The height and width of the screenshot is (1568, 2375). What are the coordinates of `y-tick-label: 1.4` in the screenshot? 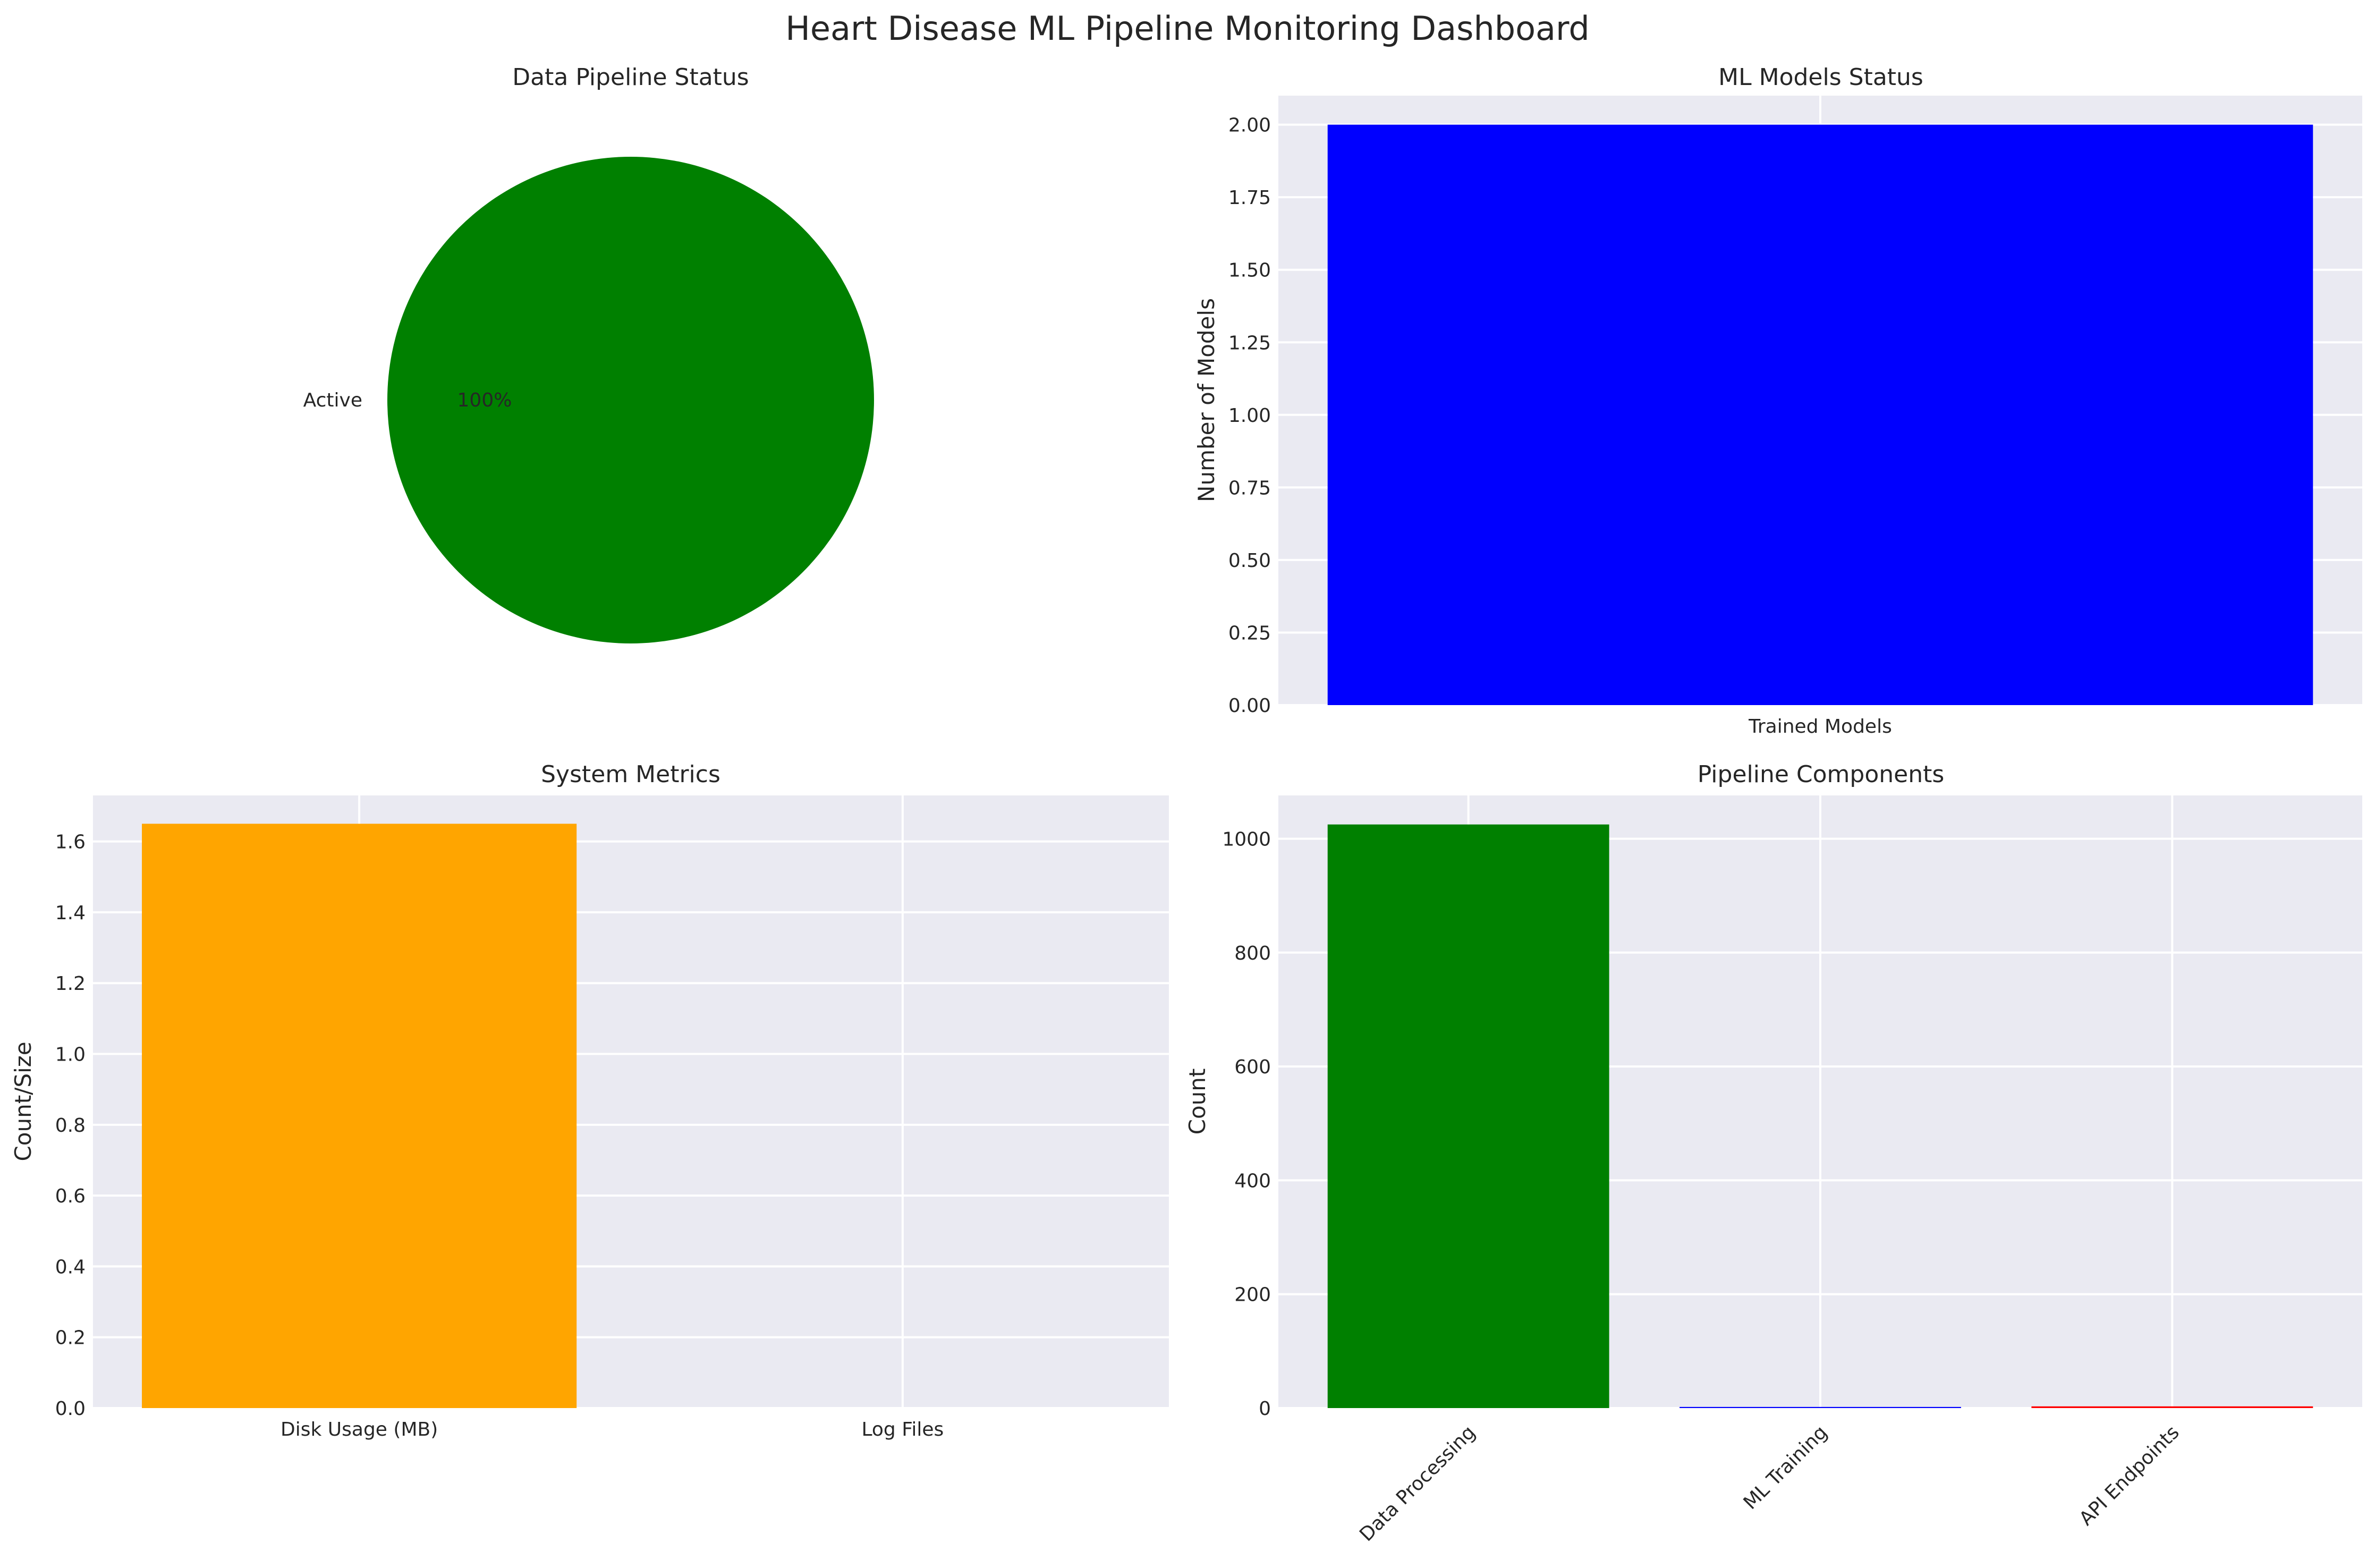 It's located at (70, 913).